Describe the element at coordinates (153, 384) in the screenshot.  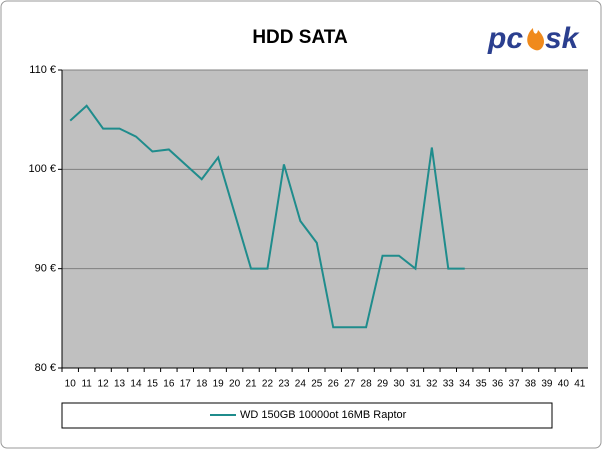
I see `x-tick-label: 15` at that location.